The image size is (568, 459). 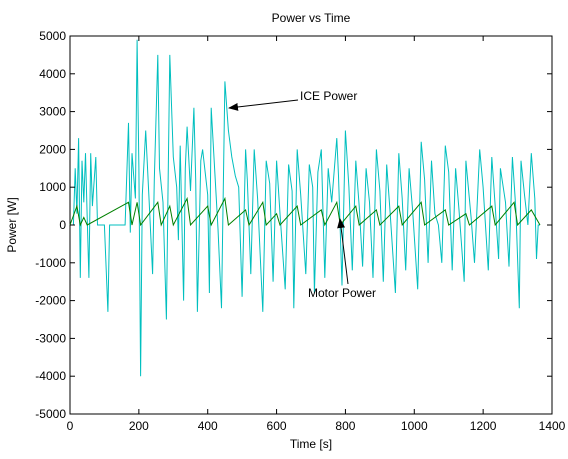 I want to click on y-tick-label: 0, so click(x=62, y=225).